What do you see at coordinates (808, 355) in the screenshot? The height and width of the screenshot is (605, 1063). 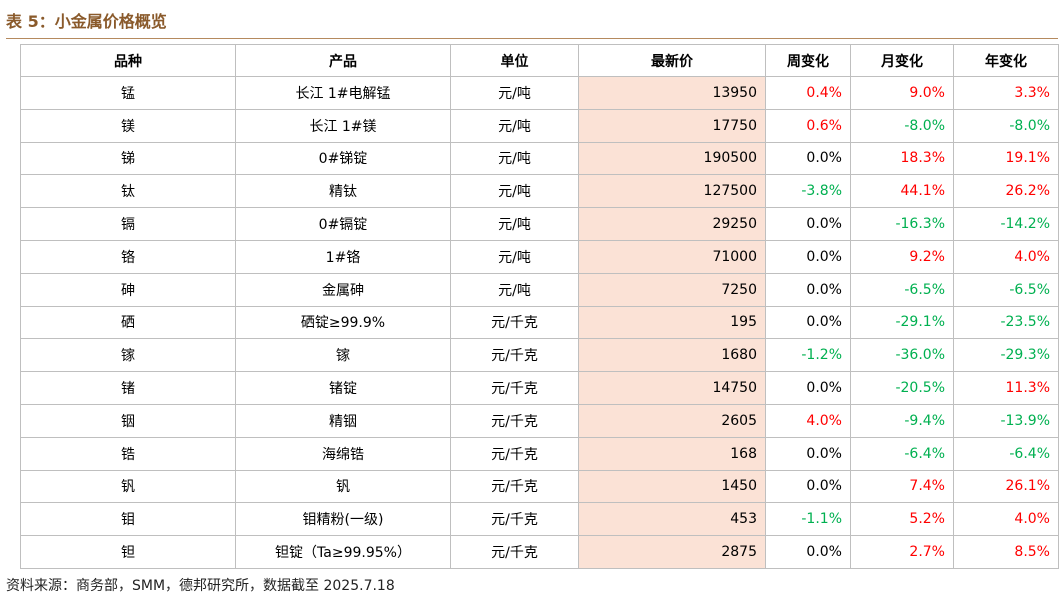 I see `change-cell: -1.2%` at bounding box center [808, 355].